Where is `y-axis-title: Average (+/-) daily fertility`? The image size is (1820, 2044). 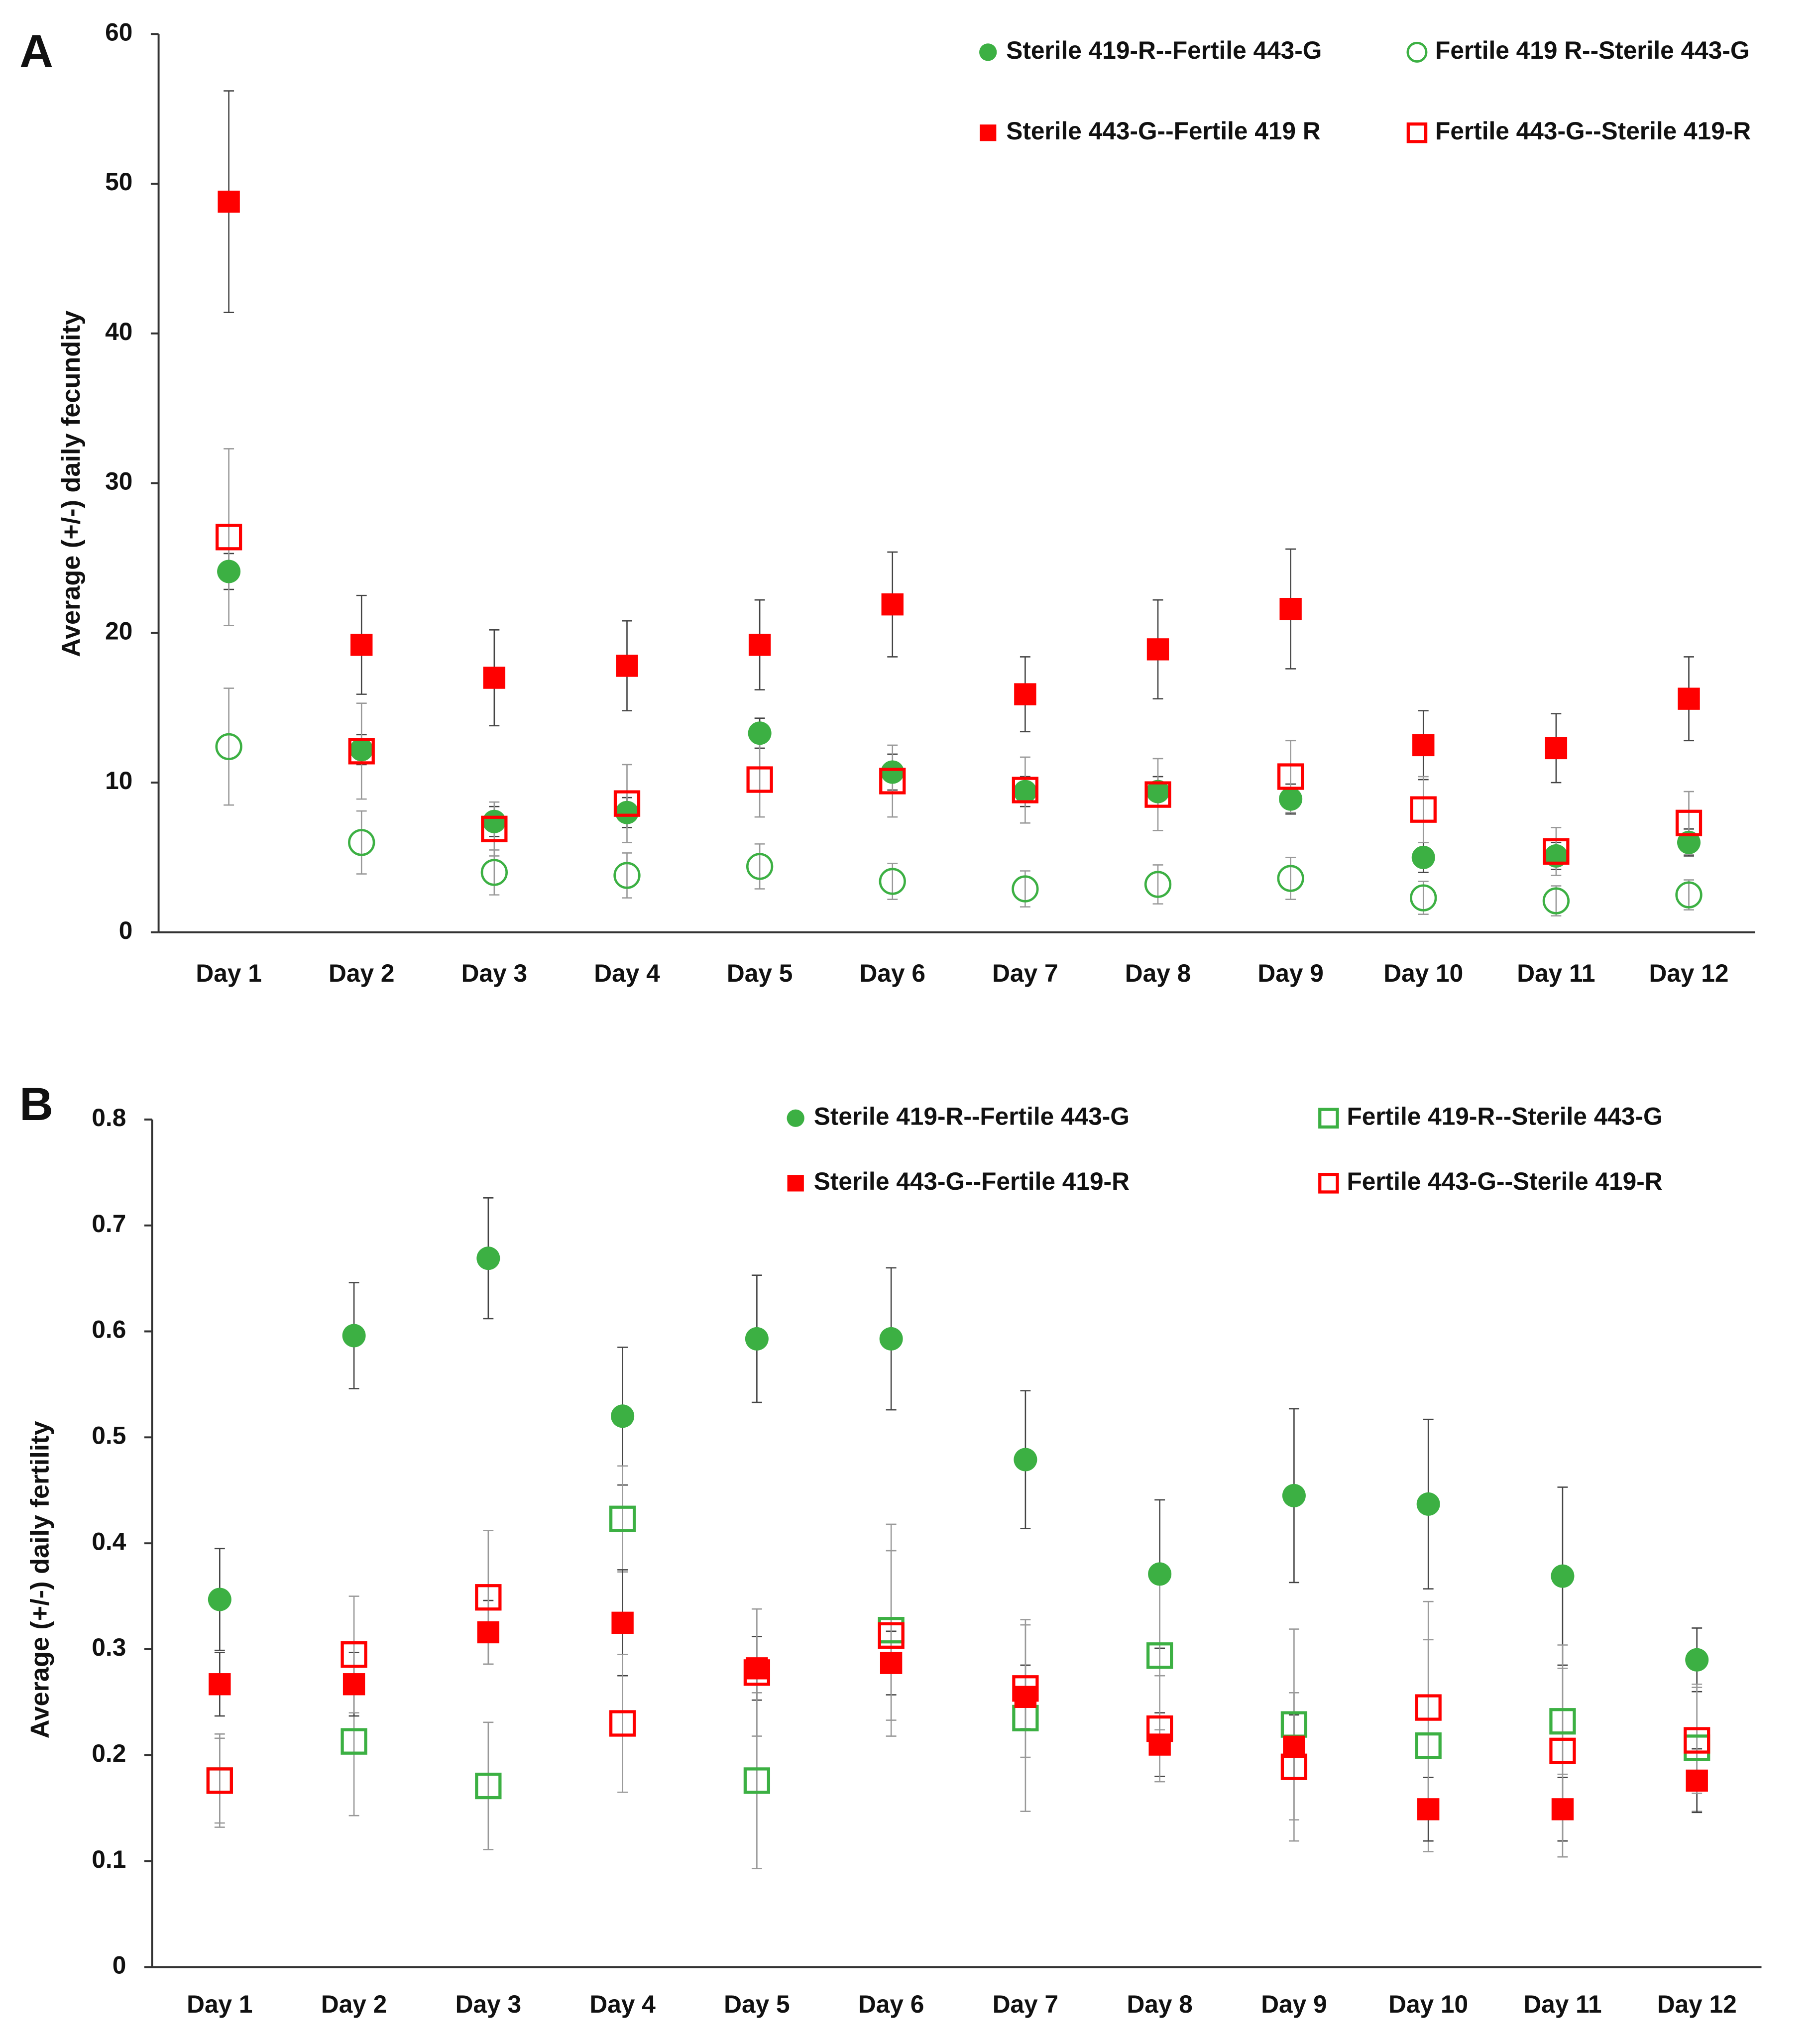
y-axis-title: Average (+/-) daily fertility is located at coordinates (39, 1580).